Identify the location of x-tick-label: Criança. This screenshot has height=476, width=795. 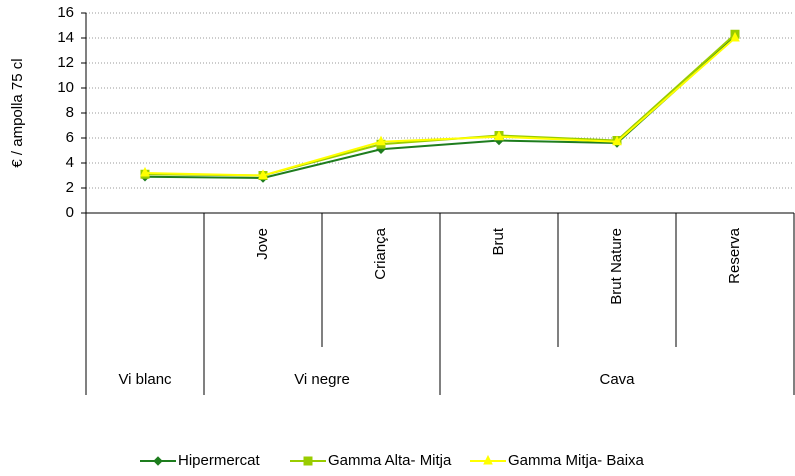
(380, 253).